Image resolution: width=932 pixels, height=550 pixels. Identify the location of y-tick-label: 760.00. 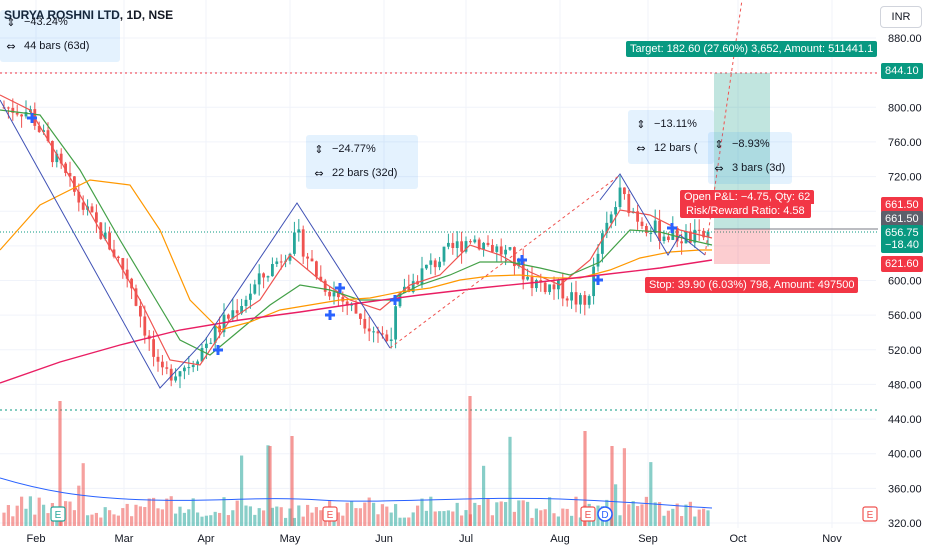
(905, 143).